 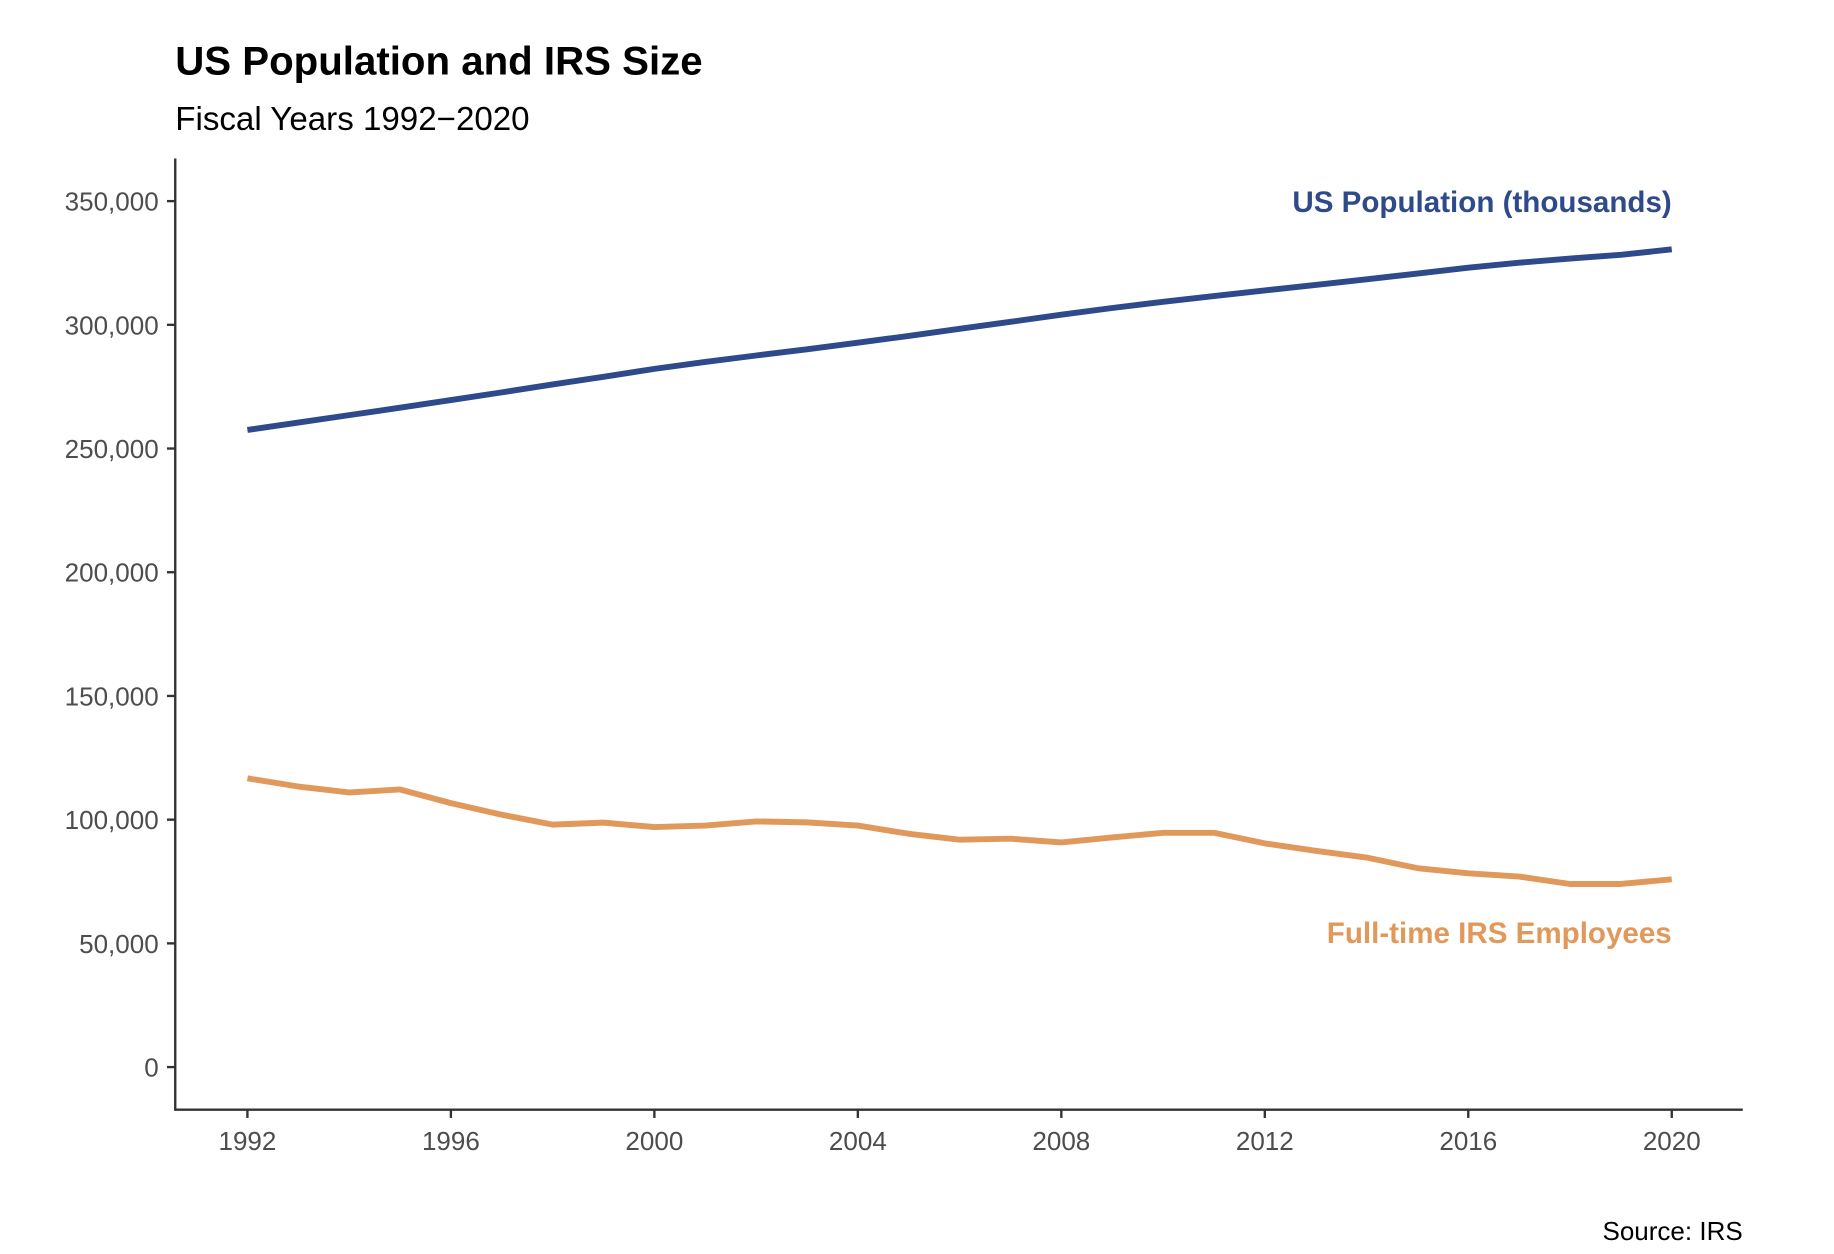 I want to click on chart-title: US Population and IRS Size, so click(x=438, y=61).